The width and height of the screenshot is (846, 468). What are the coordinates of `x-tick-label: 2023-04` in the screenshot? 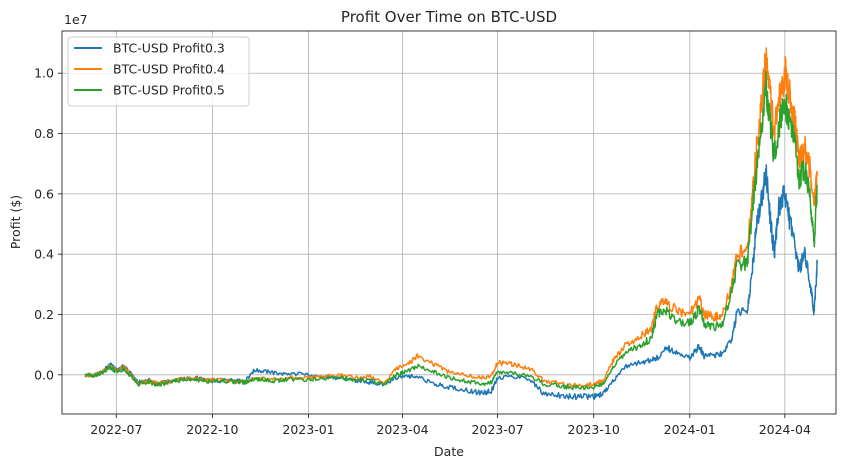 It's located at (402, 429).